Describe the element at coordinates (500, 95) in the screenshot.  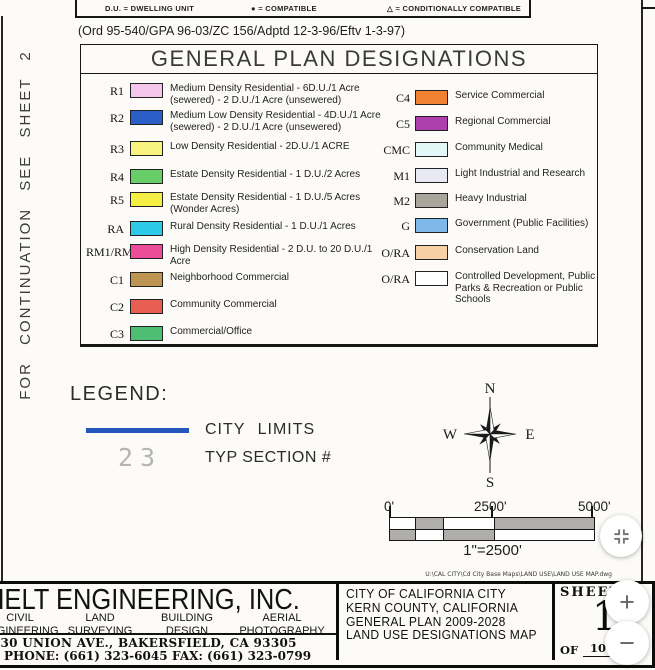
I see `designation-description: Service Commercial` at that location.